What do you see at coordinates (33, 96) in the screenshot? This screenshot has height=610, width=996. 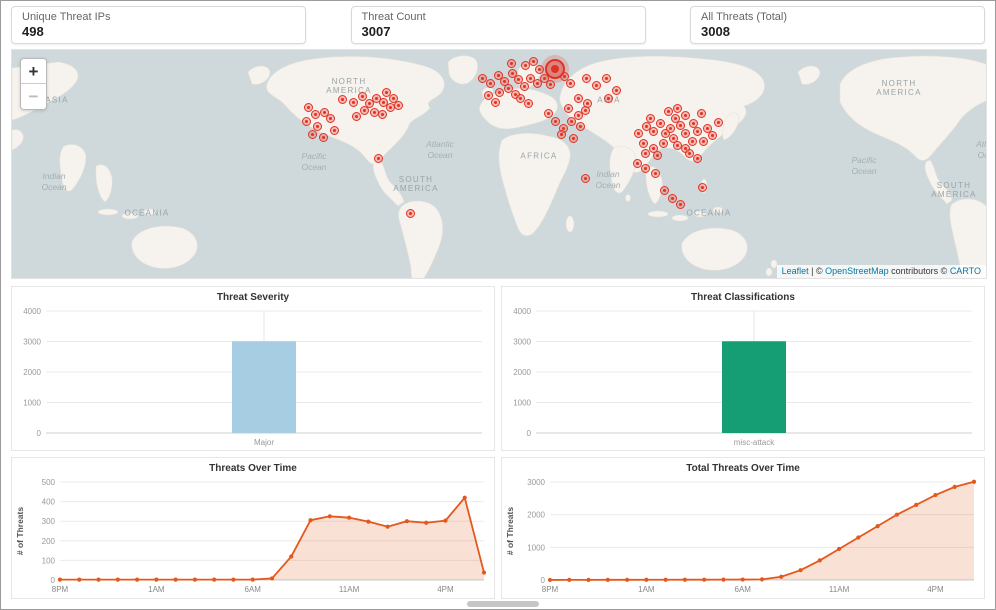 I see `zoom-out-button: −` at bounding box center [33, 96].